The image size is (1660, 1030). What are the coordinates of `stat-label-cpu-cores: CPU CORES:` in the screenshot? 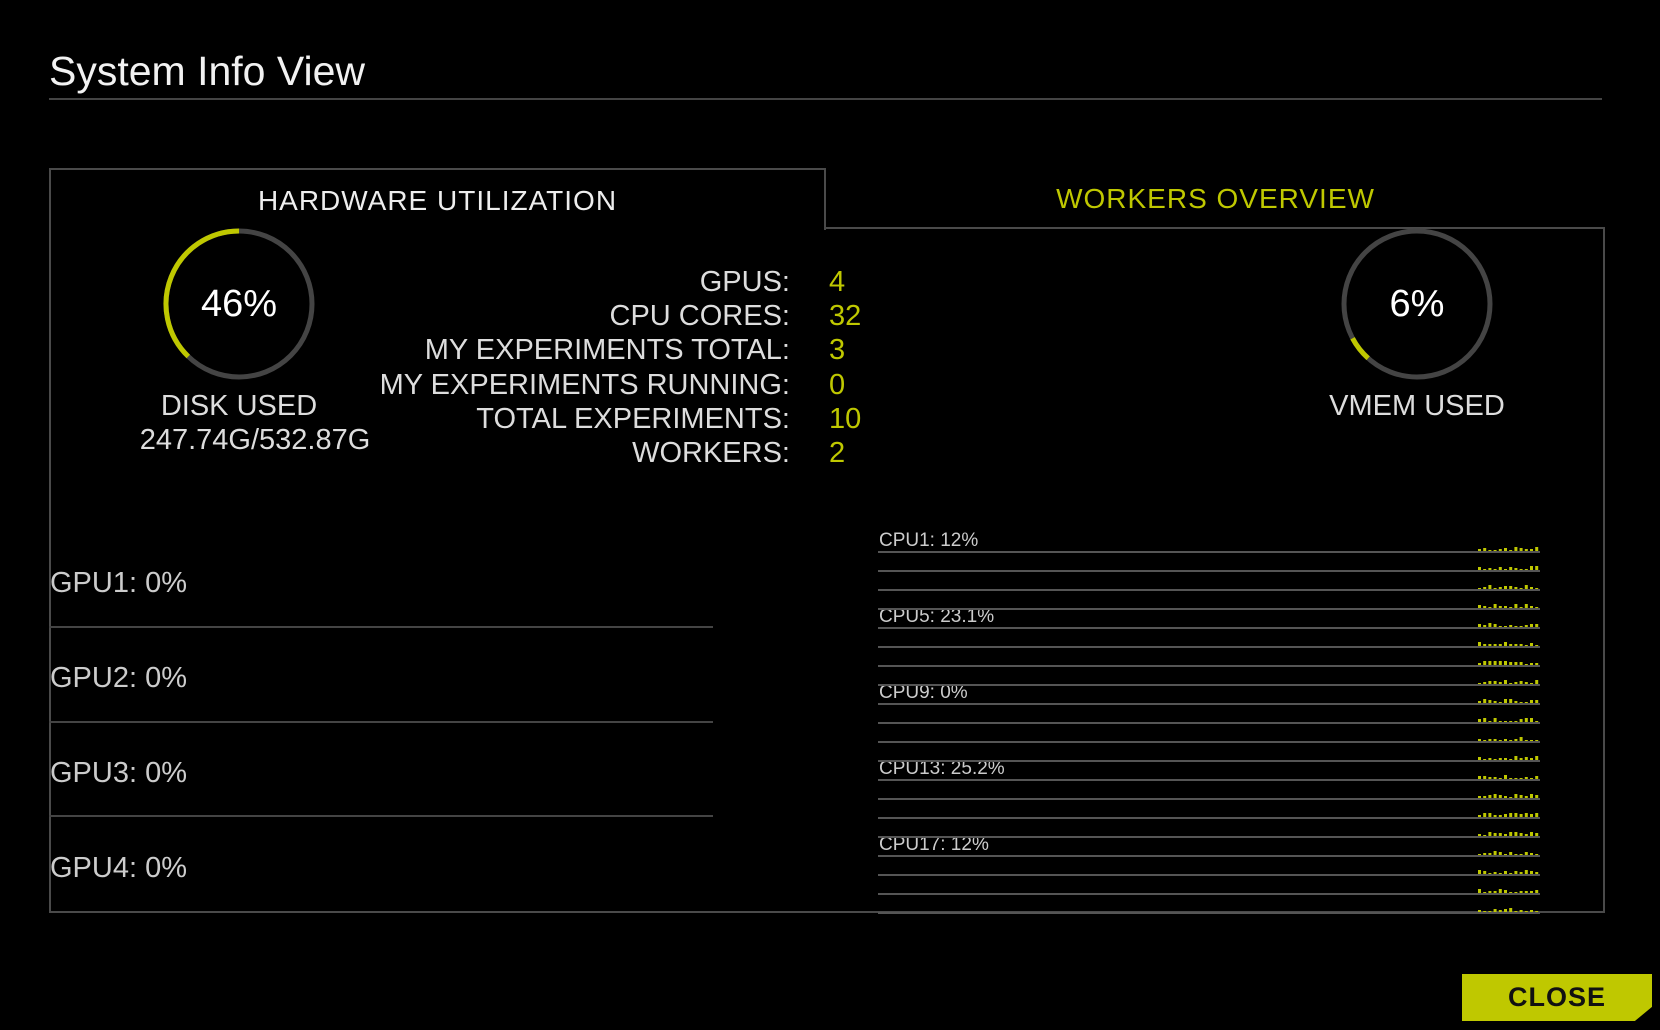 It's located at (699, 316).